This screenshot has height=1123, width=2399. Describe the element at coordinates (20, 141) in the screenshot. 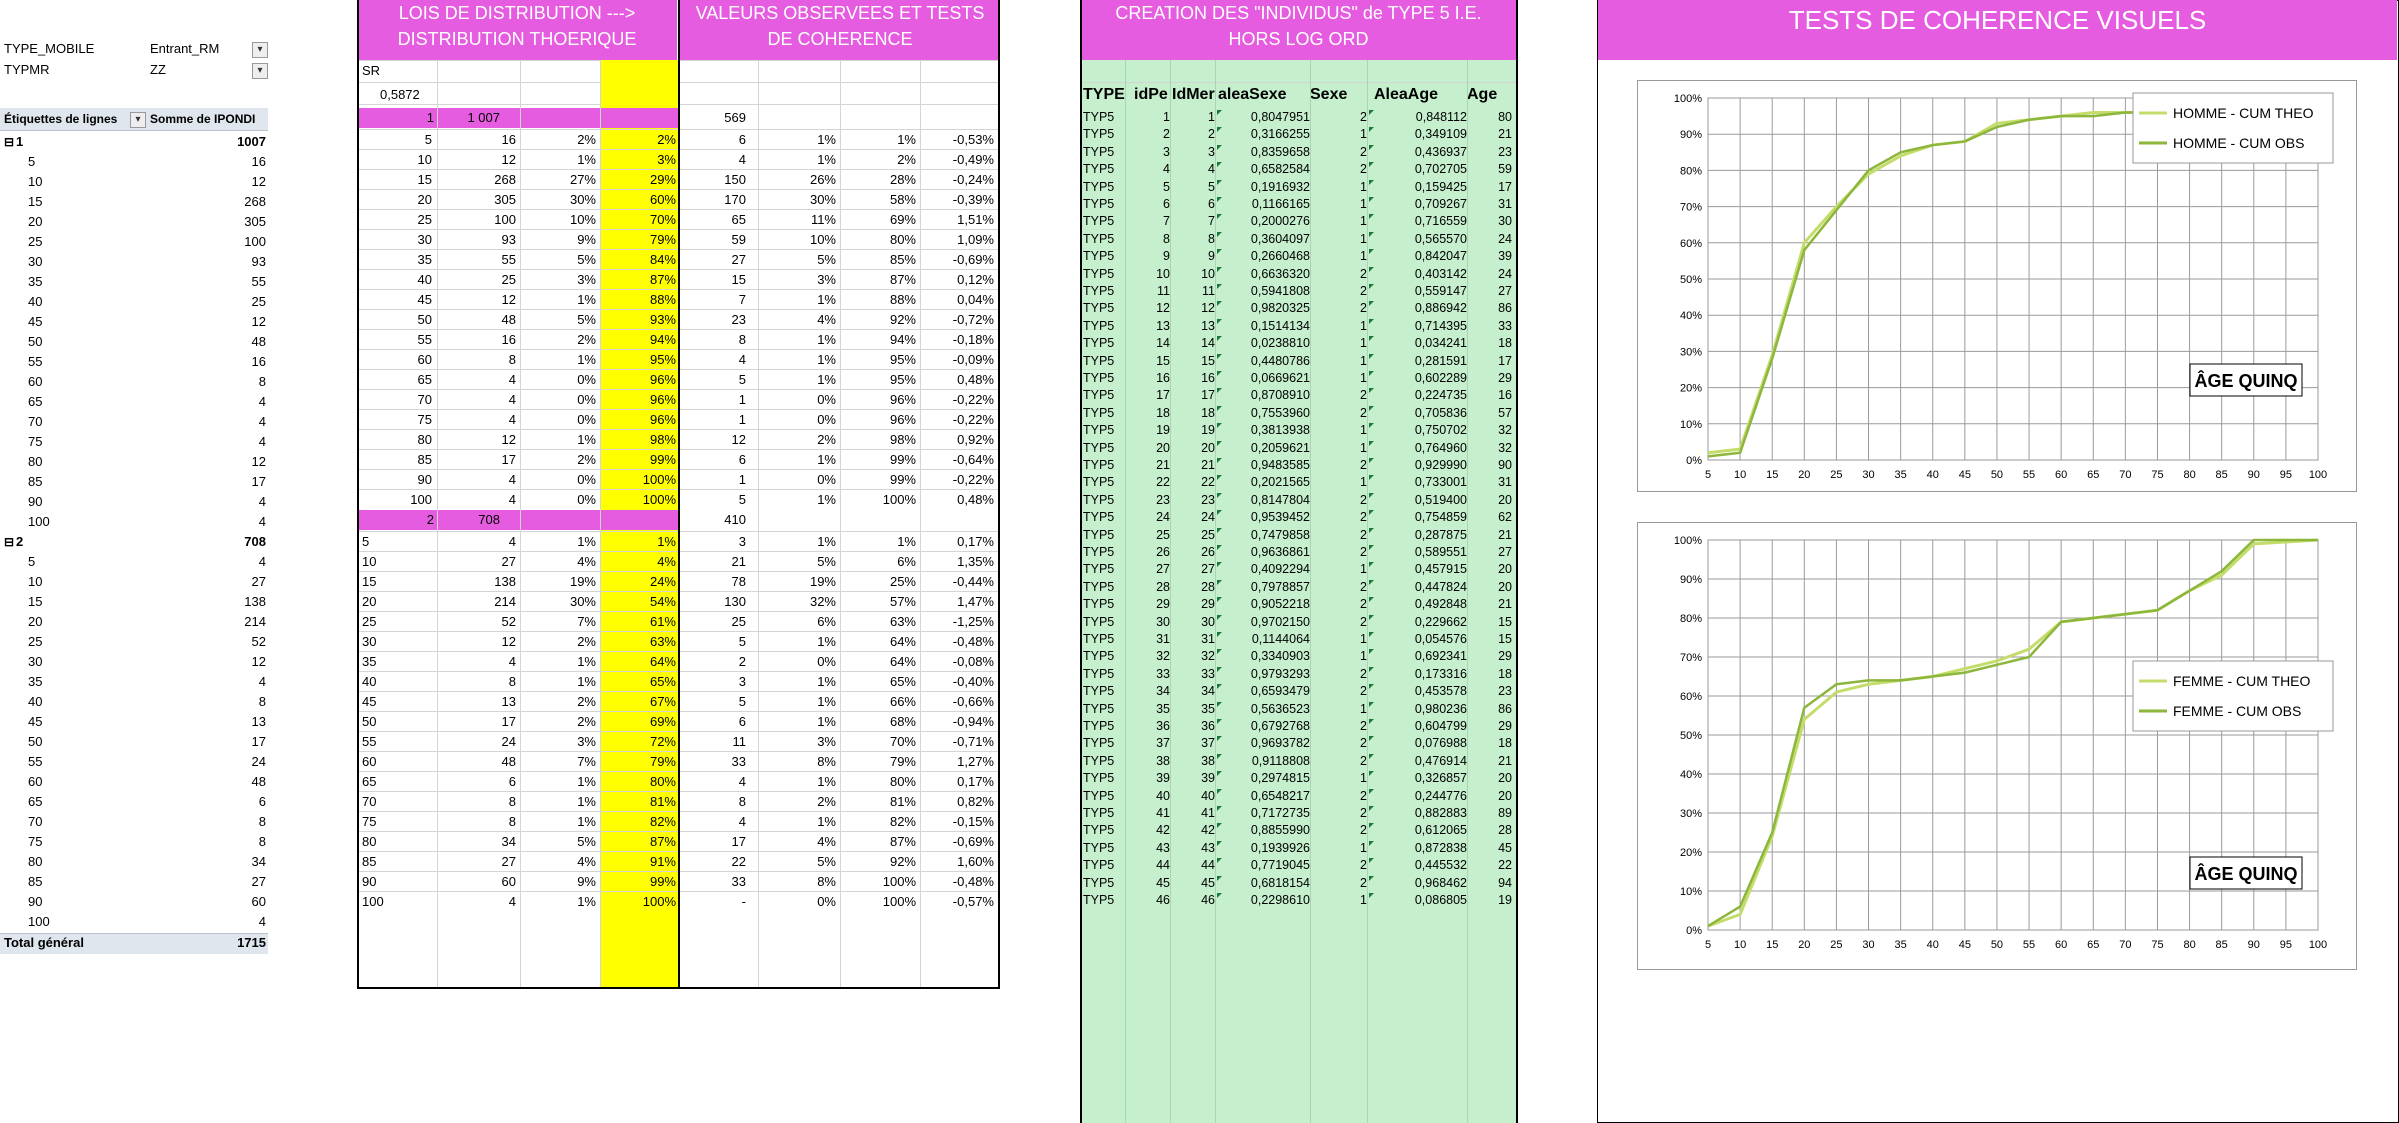

I see `group-label: 1` at that location.